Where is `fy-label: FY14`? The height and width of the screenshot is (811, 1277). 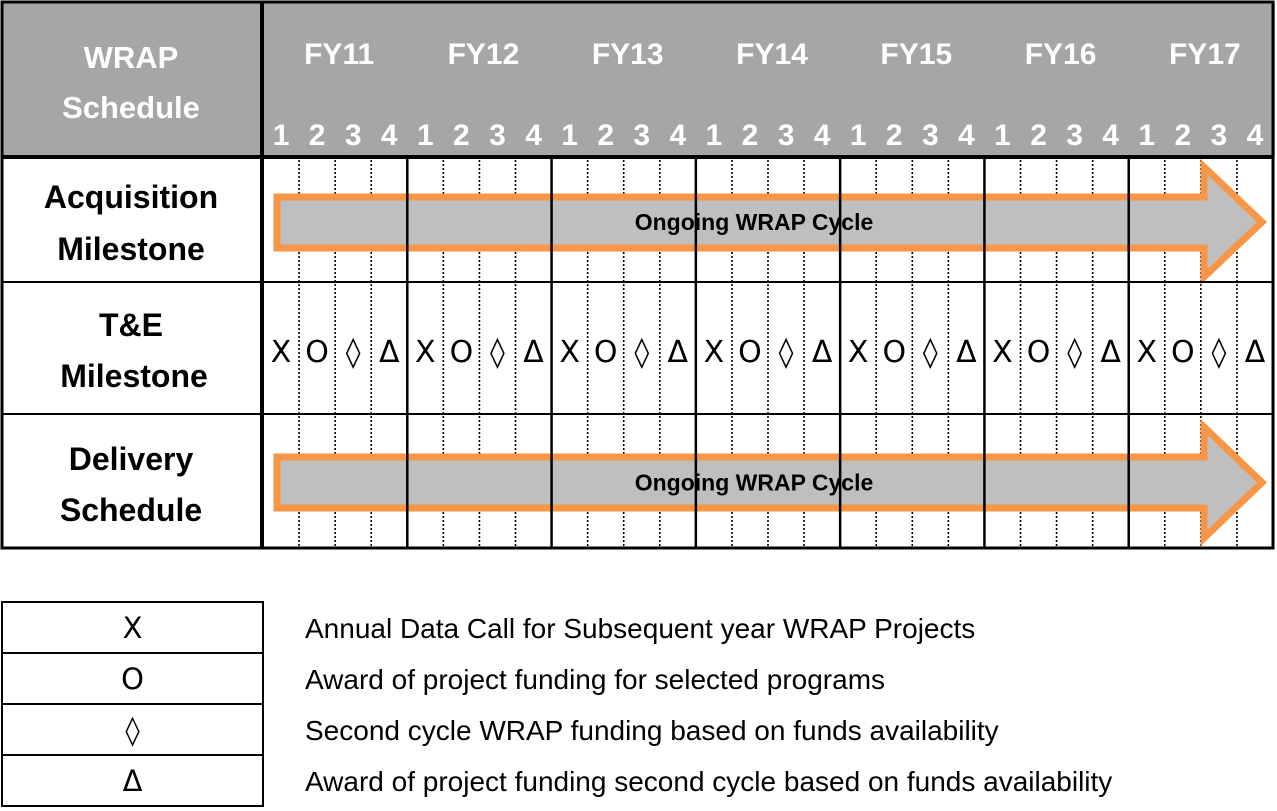
fy-label: FY14 is located at coordinates (772, 54).